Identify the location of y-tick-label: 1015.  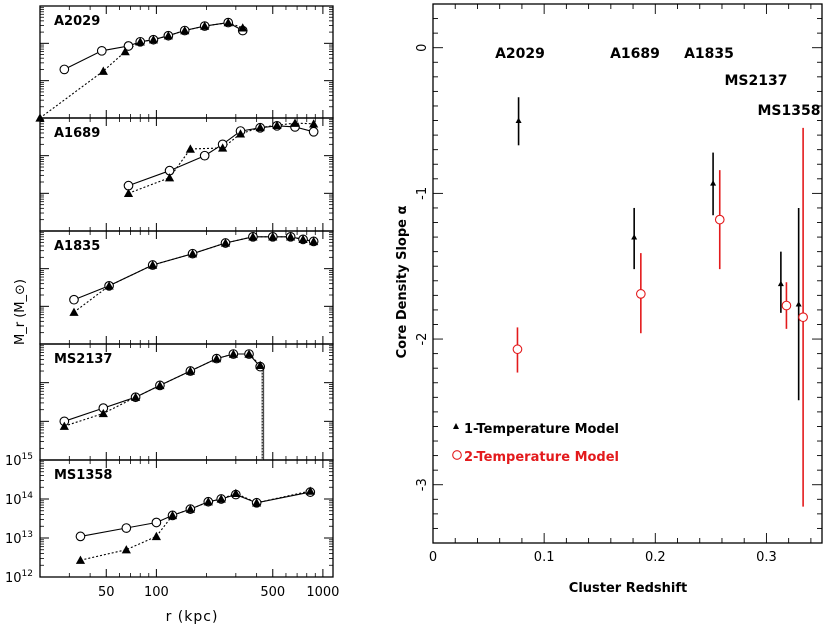
(19, 460).